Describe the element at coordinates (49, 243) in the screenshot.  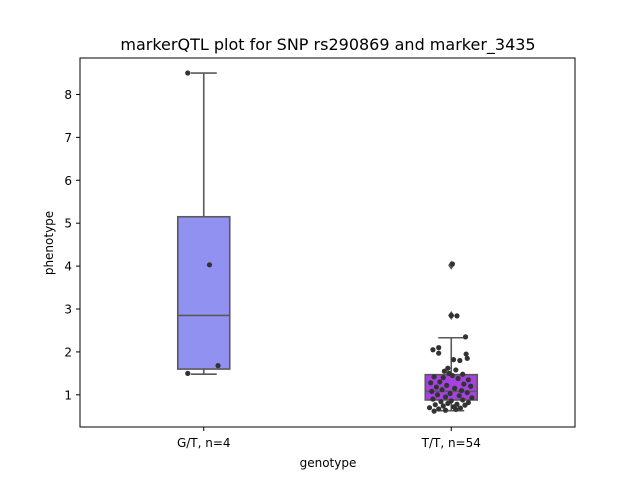
I see `y-axis-label: phenotype` at that location.